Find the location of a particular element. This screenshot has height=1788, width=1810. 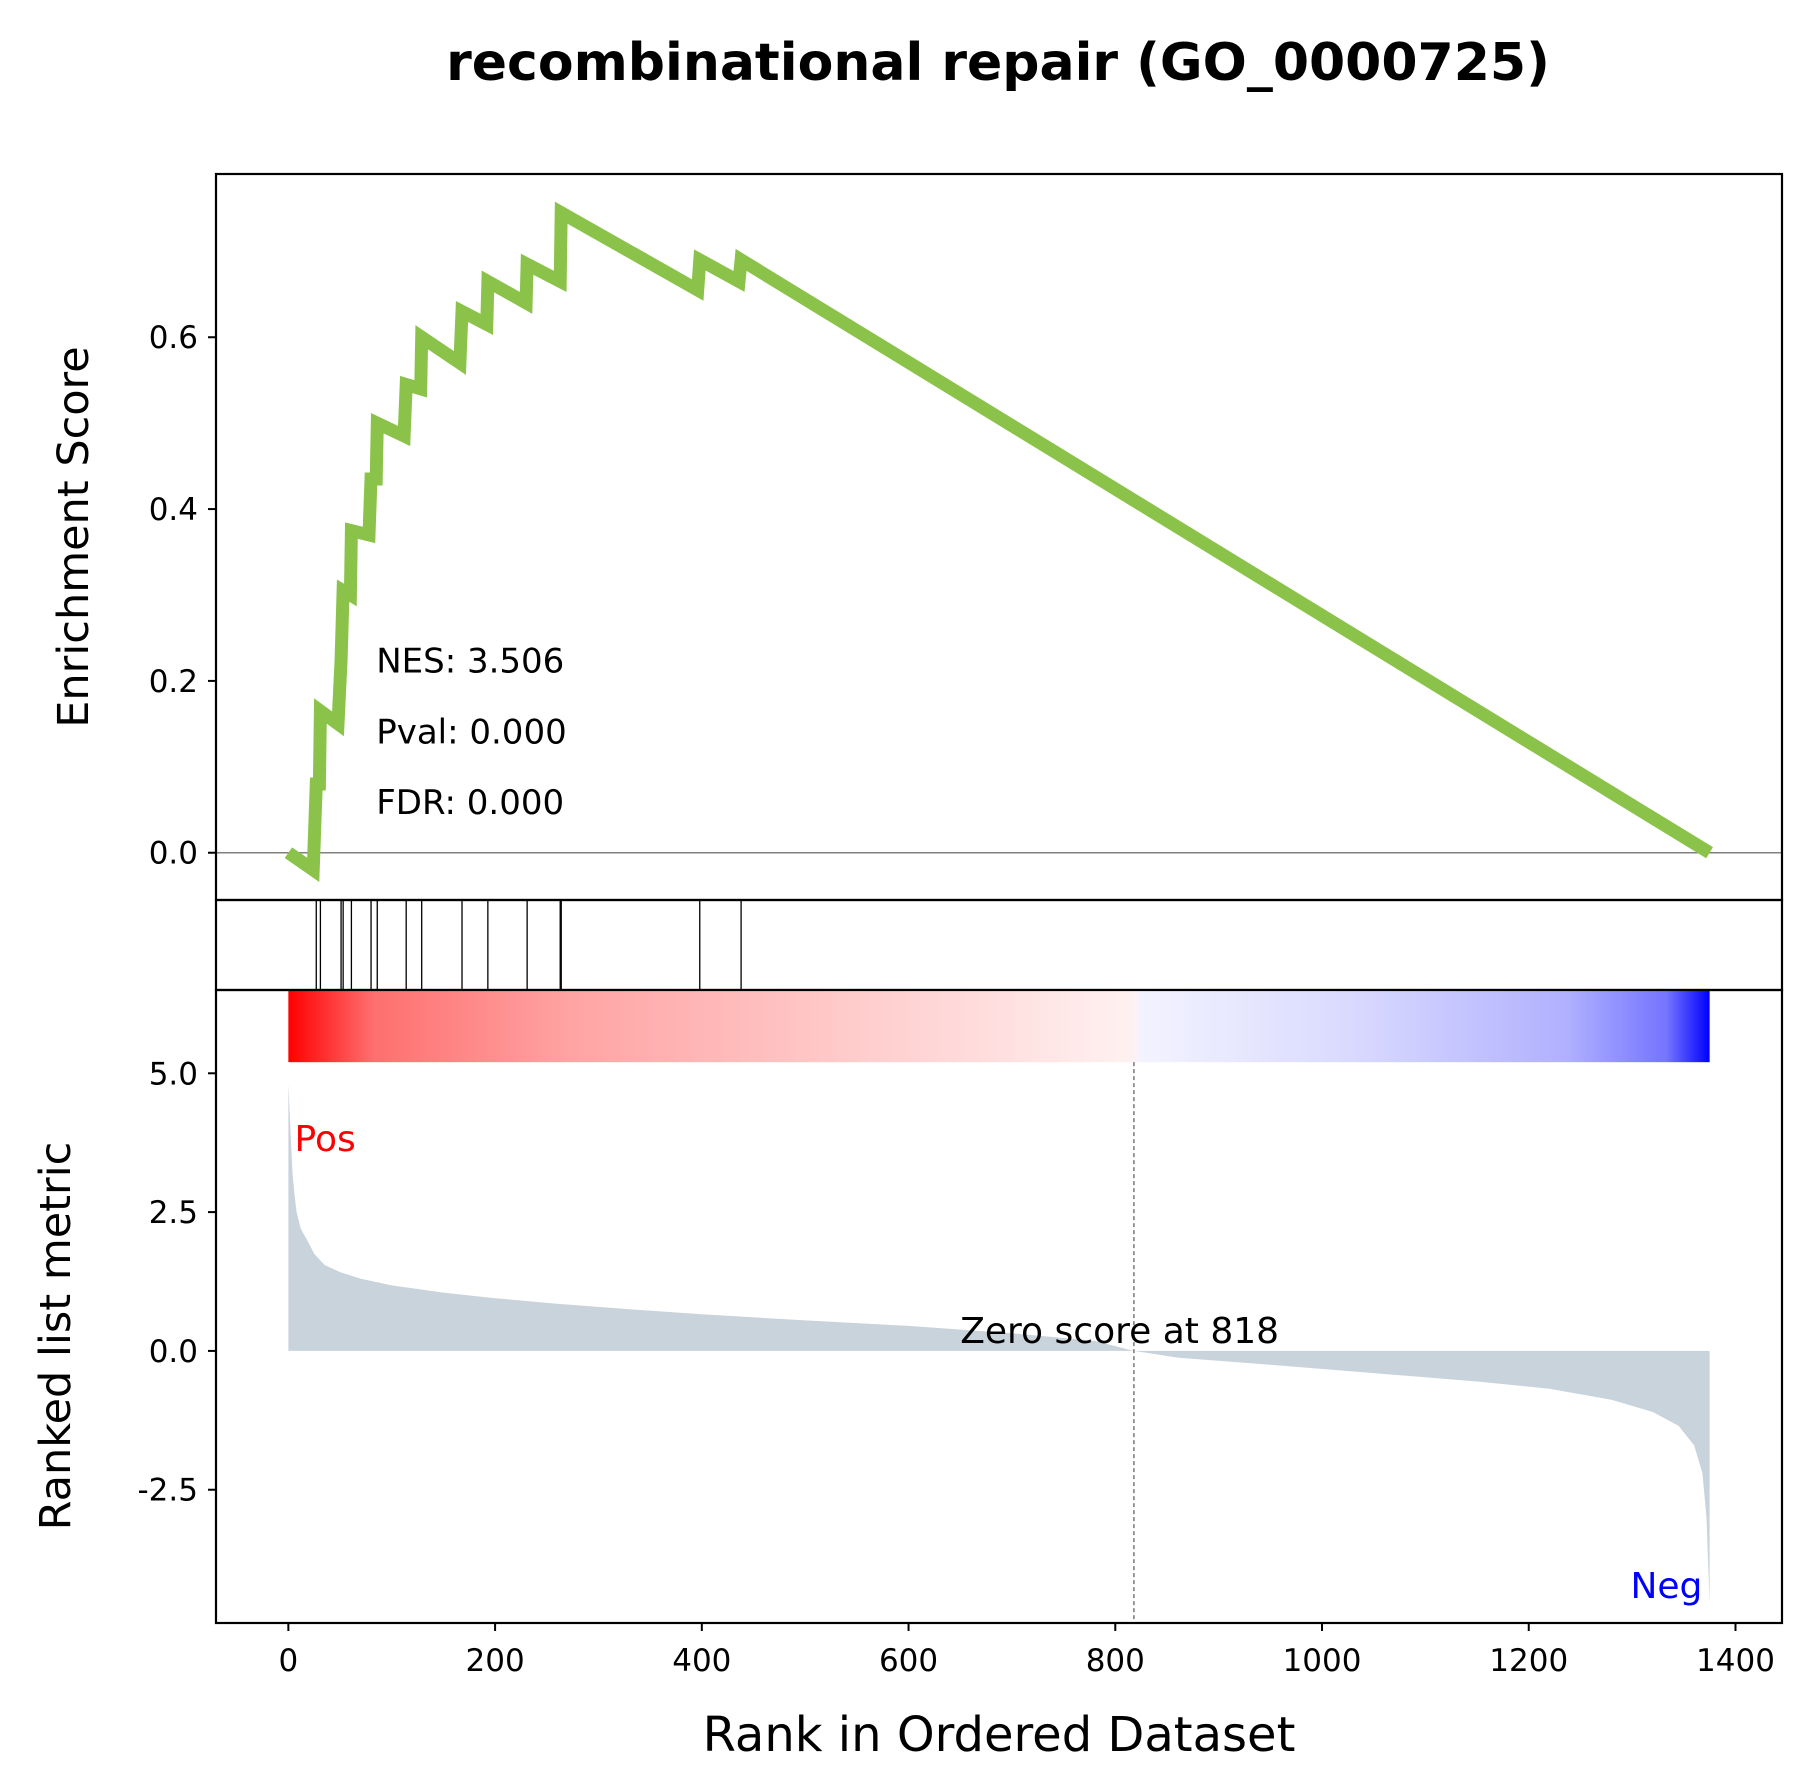

hits-panel is located at coordinates (999, 945).